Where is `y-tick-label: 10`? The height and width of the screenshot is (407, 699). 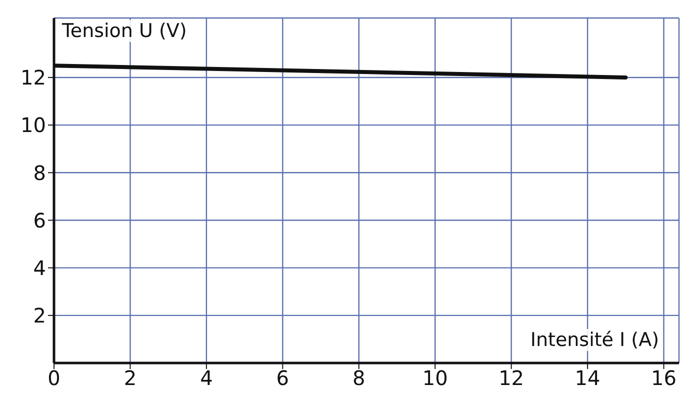 y-tick-label: 10 is located at coordinates (33, 125).